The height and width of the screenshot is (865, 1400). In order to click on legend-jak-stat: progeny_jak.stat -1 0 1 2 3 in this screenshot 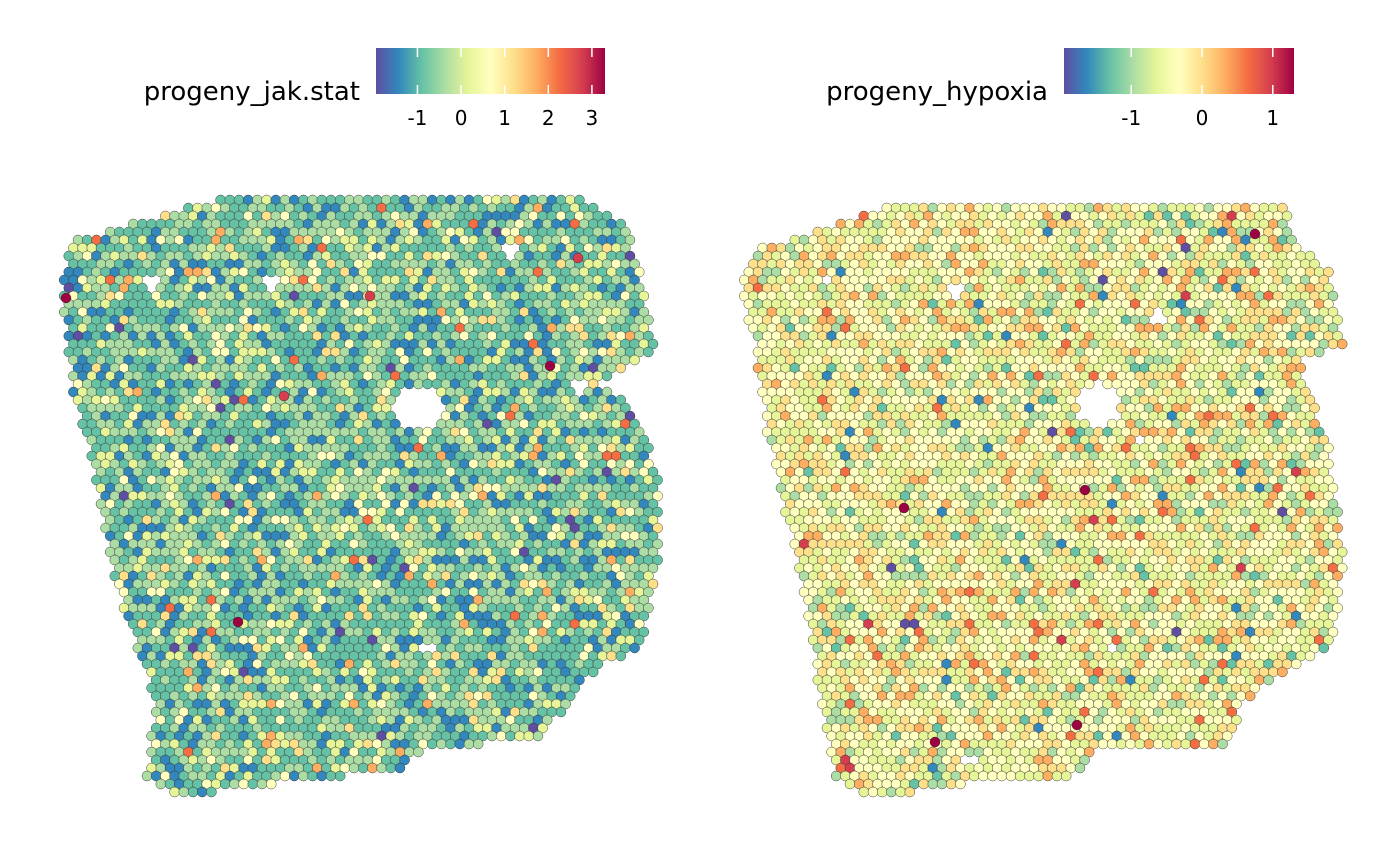, I will do `click(374, 89)`.